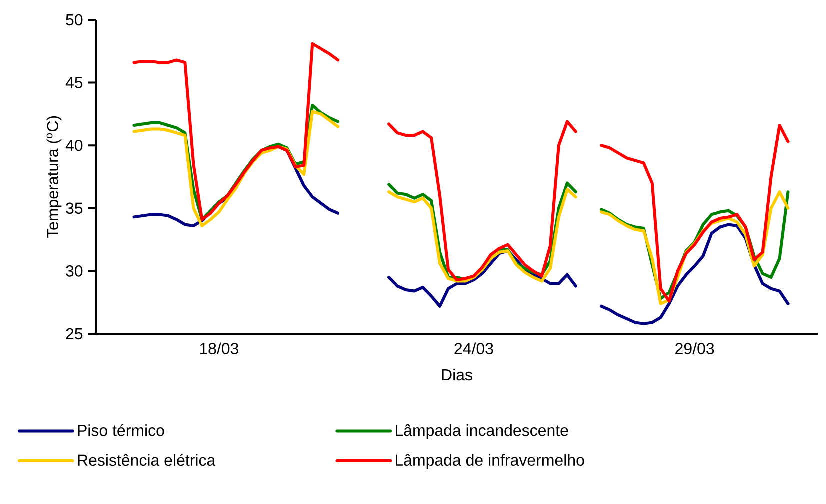 This screenshot has width=826, height=504. What do you see at coordinates (74, 146) in the screenshot?
I see `y-tick-label: 40` at bounding box center [74, 146].